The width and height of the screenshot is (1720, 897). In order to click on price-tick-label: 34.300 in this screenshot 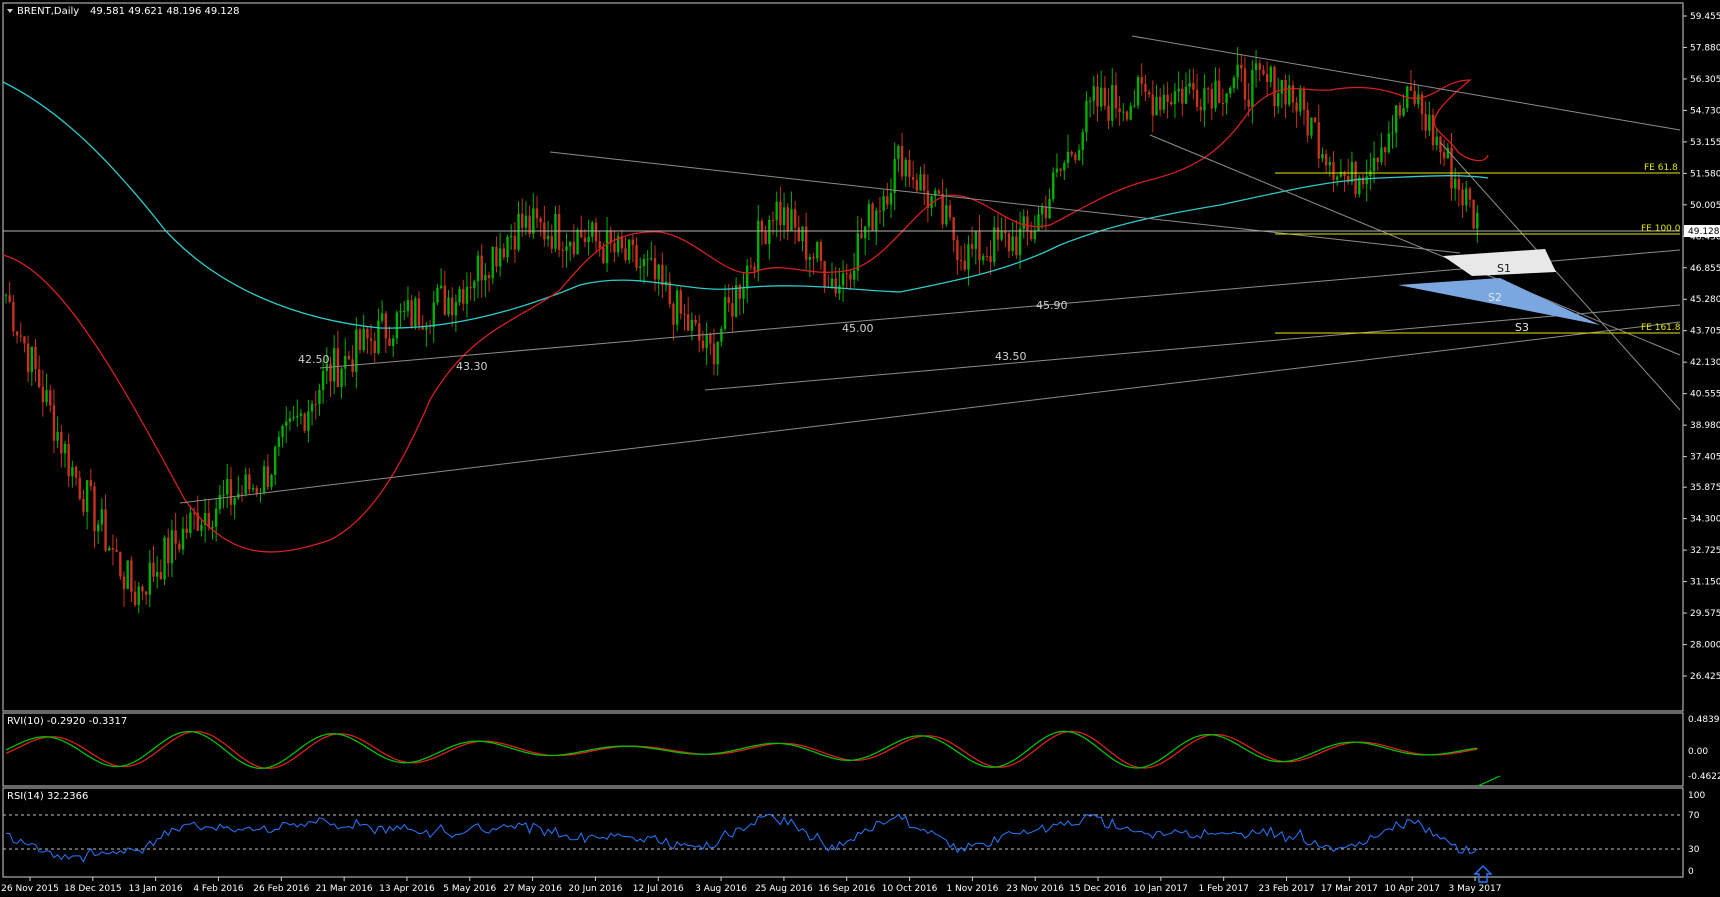, I will do `click(1705, 520)`.